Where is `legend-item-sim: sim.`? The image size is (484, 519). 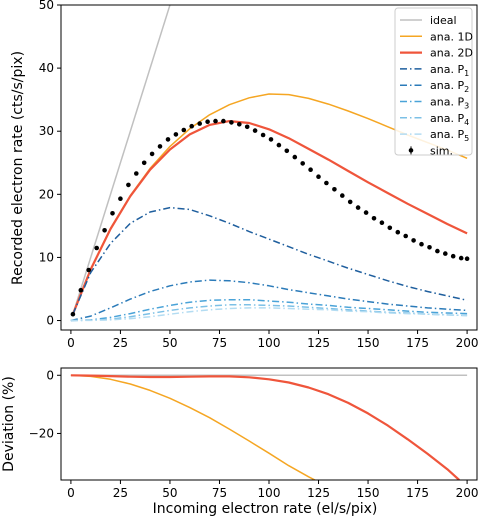
legend-item-sim: sim. is located at coordinates (430, 150).